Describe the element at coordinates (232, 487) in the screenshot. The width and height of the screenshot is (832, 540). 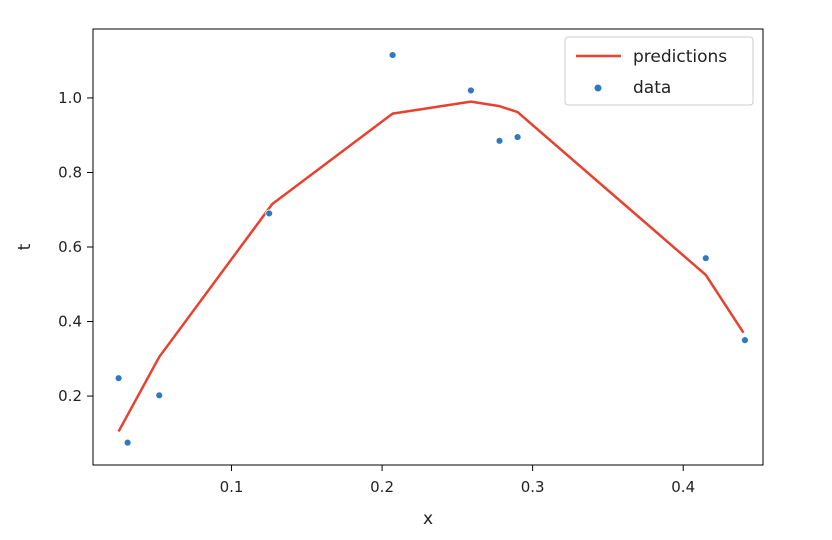
I see `x-tick-label: 0.1` at that location.